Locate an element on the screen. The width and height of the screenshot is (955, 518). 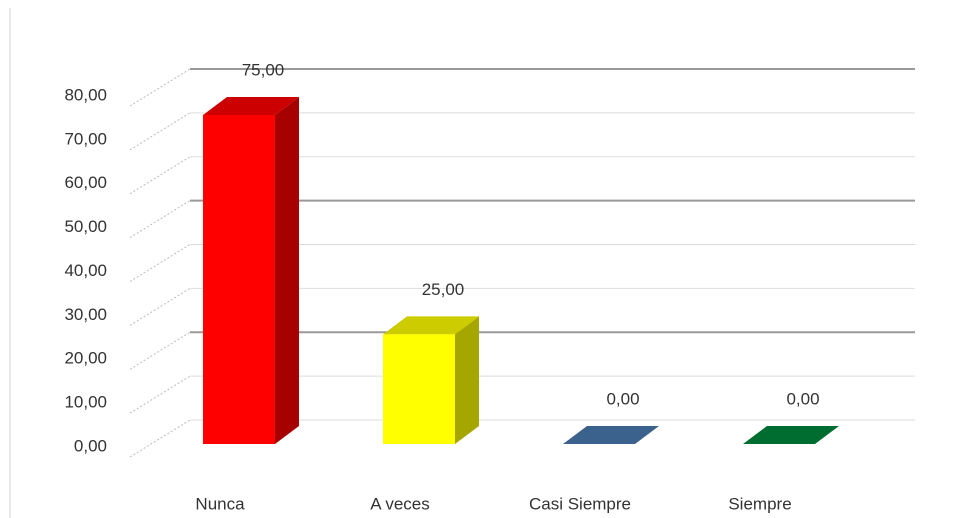
y-tick-label: 30,00 is located at coordinates (85, 314).